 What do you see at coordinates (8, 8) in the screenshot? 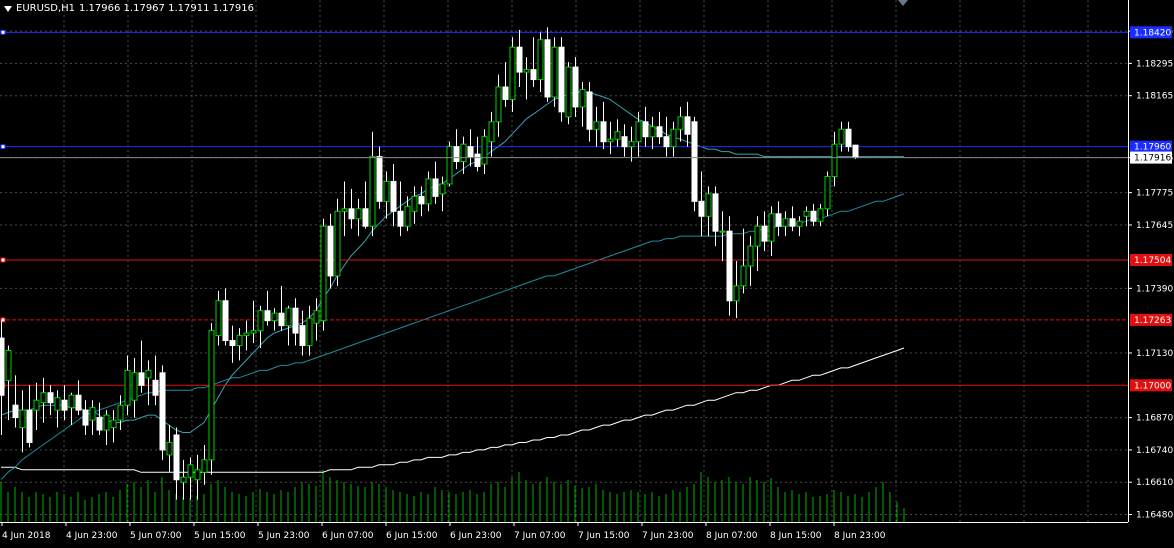
I see `dropdown-triangle-icon` at bounding box center [8, 8].